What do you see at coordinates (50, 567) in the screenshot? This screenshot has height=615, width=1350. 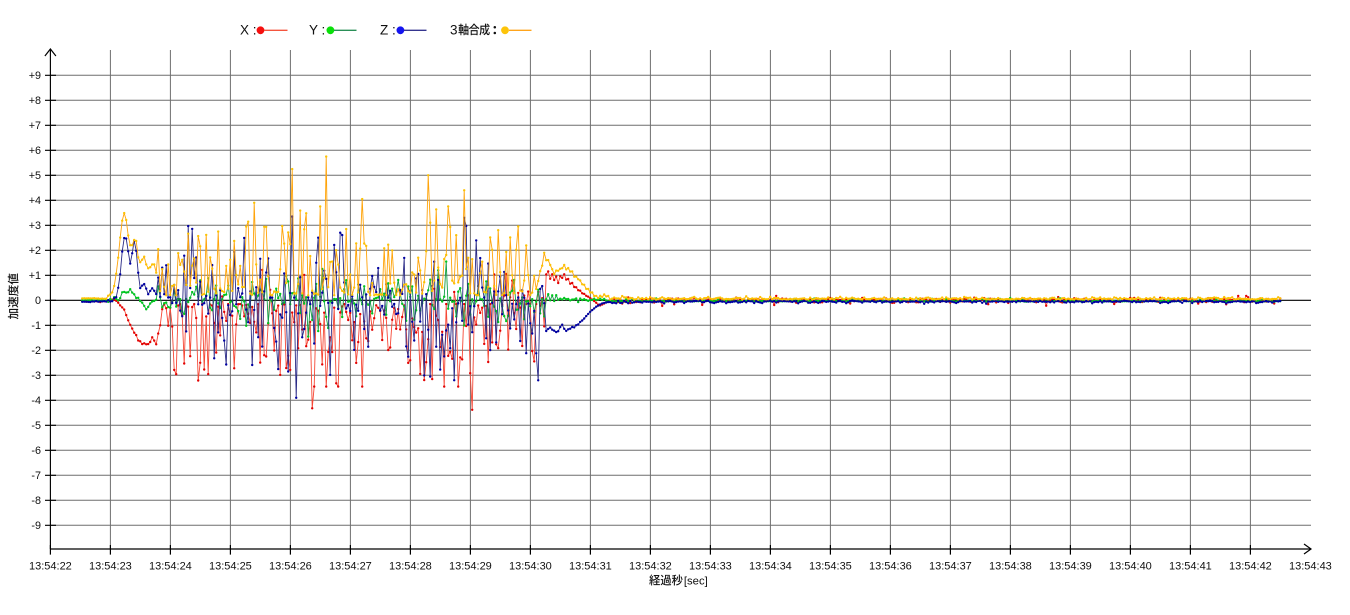 I see `svg-text: 13:54:22` at bounding box center [50, 567].